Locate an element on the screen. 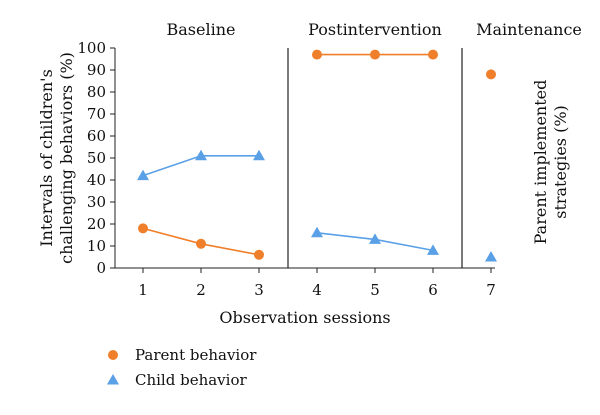  y-title-line: Intervals of children's is located at coordinates (46, 158).